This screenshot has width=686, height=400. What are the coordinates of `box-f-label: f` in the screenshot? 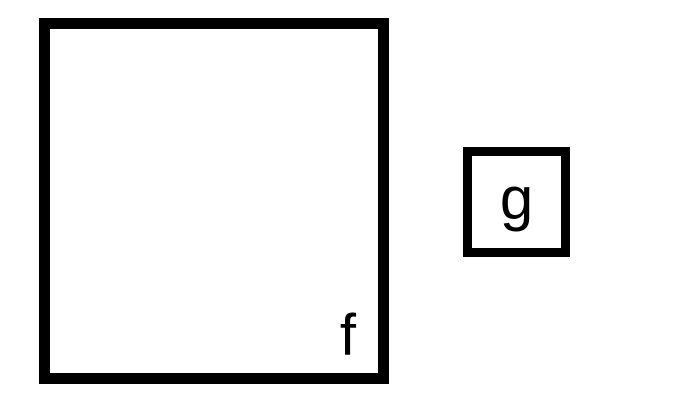 It's located at (347, 335).